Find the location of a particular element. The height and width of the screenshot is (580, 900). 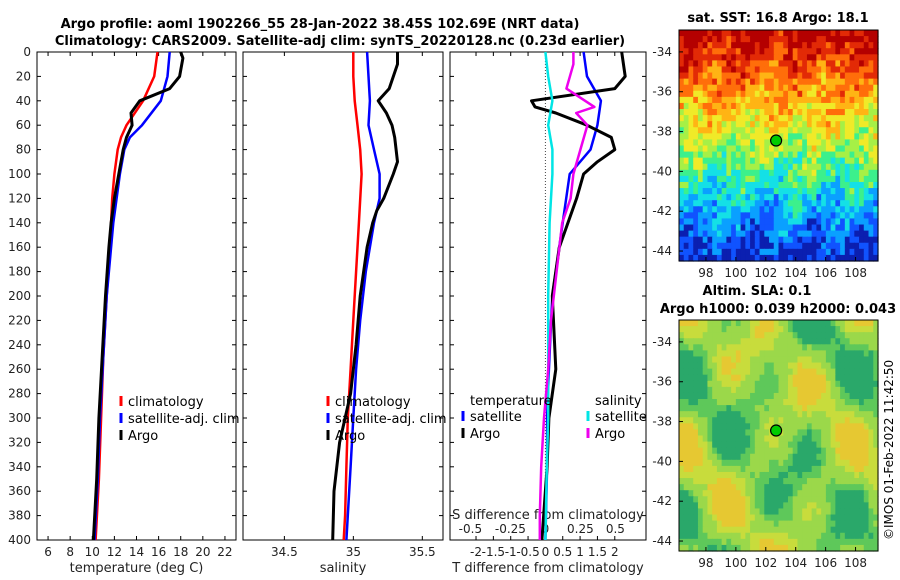

depth-tick-label: 320 is located at coordinates (19, 442).